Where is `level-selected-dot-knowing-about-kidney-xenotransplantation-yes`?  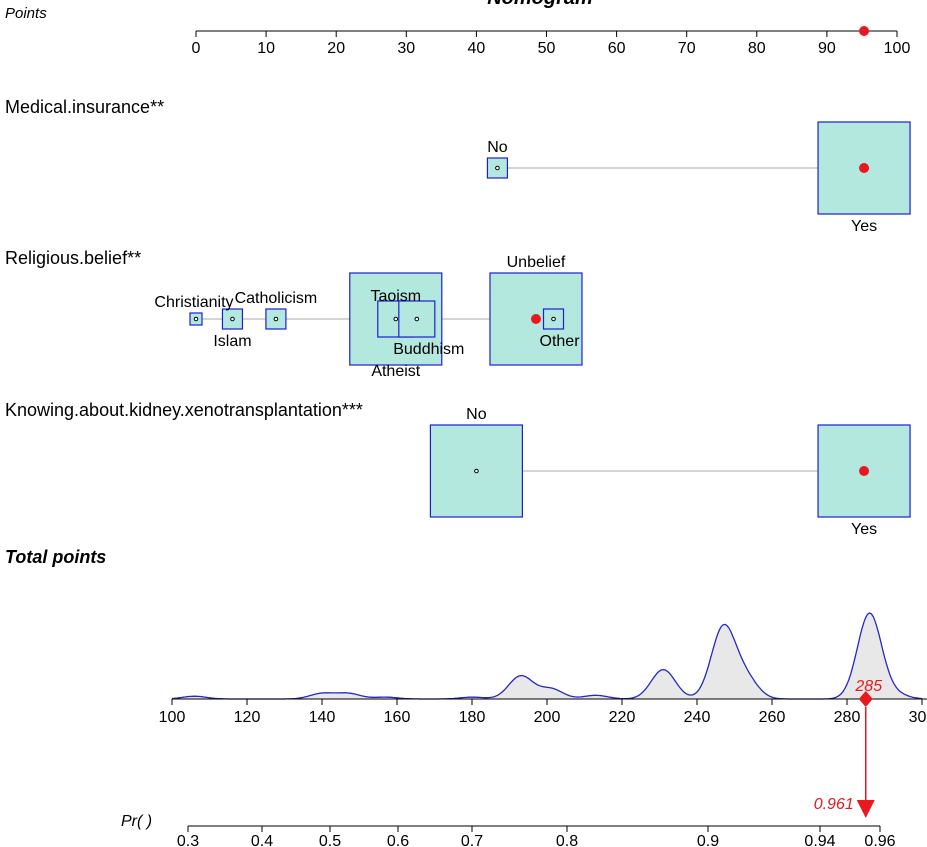 level-selected-dot-knowing-about-kidney-xenotransplantation-yes is located at coordinates (864, 471).